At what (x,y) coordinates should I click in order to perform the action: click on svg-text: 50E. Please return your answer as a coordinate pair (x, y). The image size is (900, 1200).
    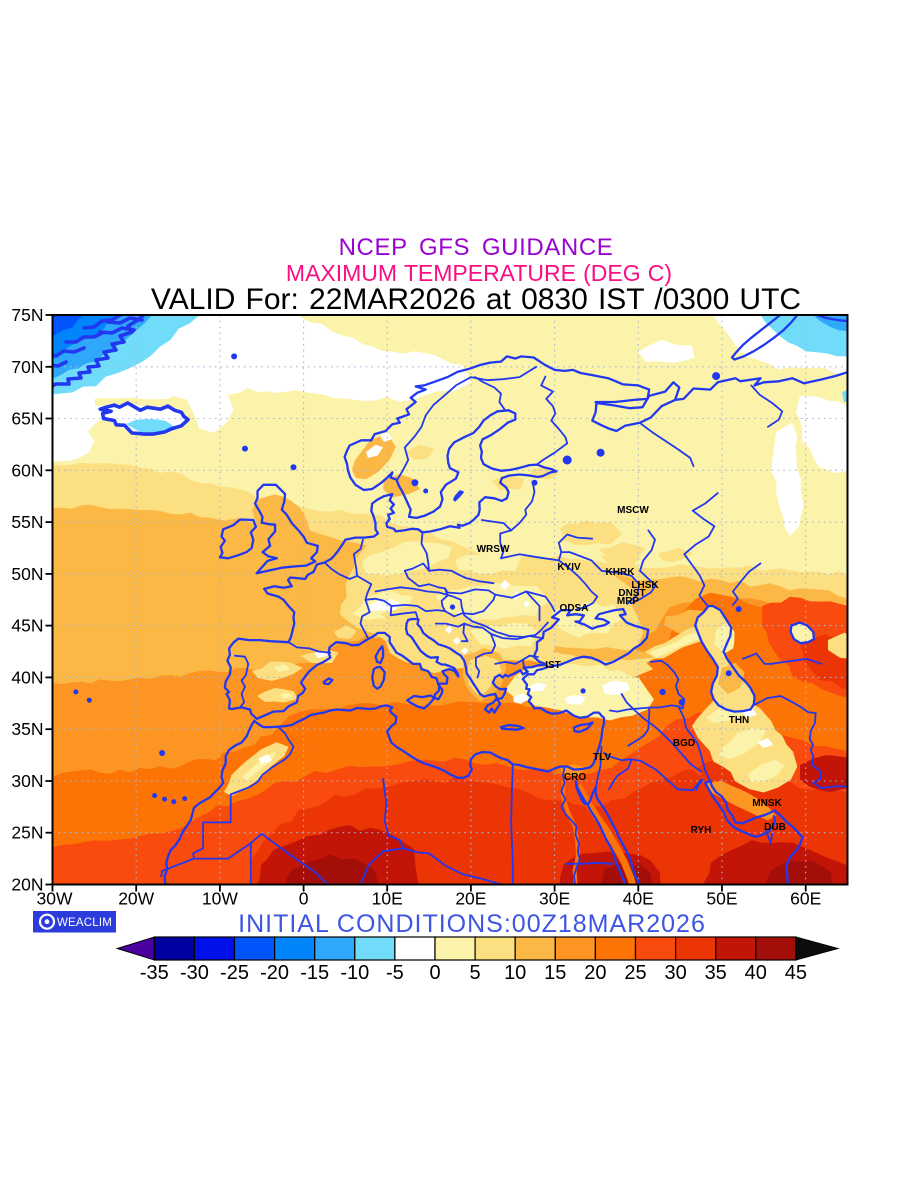
    Looking at the image, I should click on (721, 899).